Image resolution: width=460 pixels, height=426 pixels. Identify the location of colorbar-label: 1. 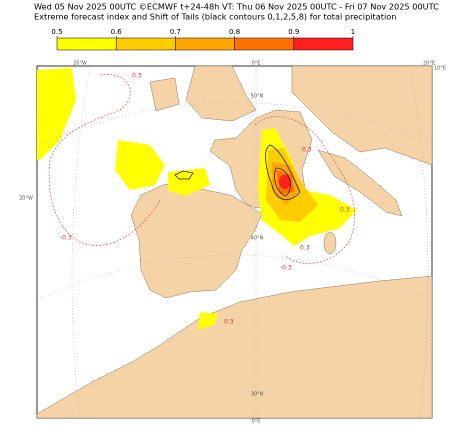
(353, 32).